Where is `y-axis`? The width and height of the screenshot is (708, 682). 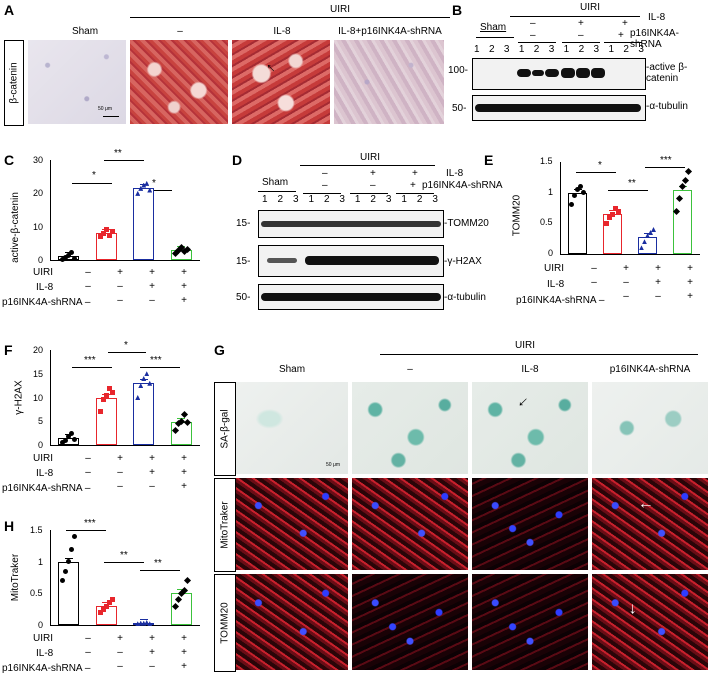 y-axis is located at coordinates (50, 210).